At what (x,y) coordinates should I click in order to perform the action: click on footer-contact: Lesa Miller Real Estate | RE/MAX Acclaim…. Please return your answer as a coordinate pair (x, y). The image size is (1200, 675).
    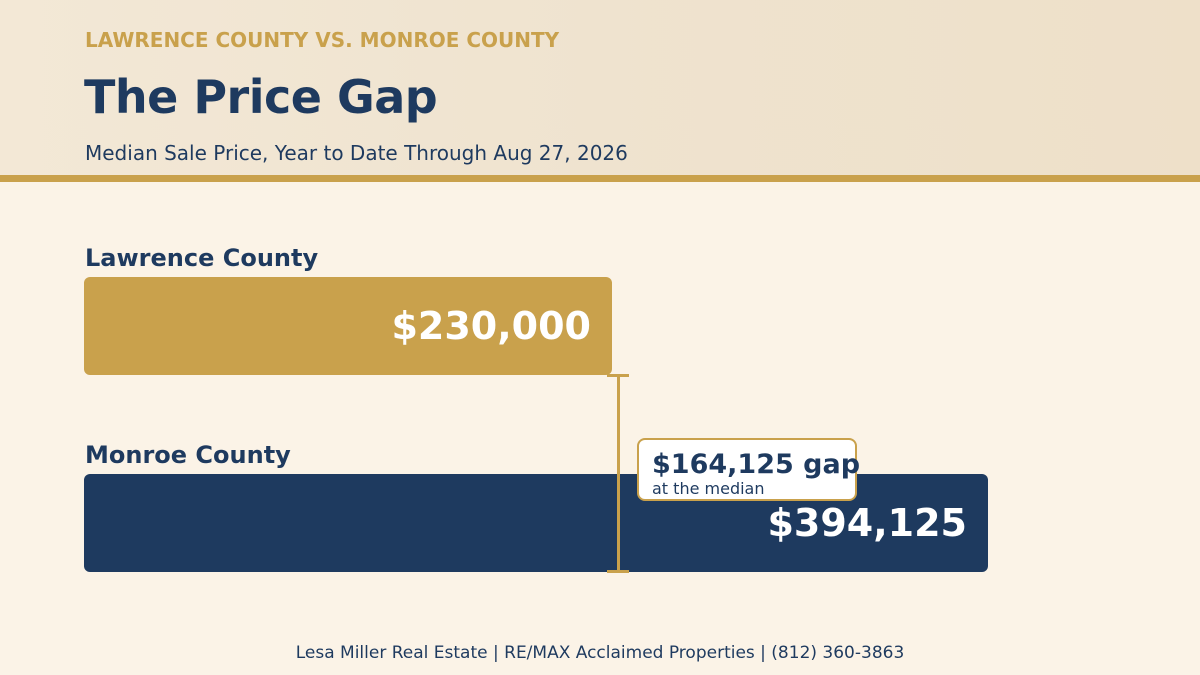
    Looking at the image, I should click on (600, 653).